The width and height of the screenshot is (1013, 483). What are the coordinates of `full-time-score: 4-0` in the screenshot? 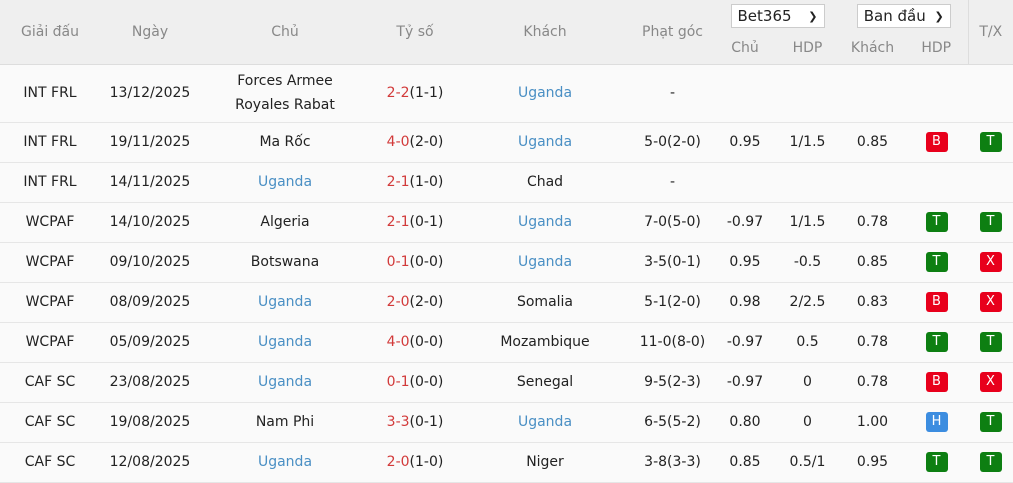 It's located at (398, 142).